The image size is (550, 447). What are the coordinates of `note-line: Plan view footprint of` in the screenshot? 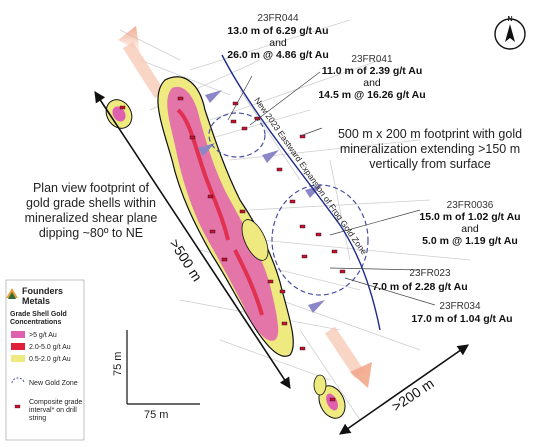 It's located at (91, 188).